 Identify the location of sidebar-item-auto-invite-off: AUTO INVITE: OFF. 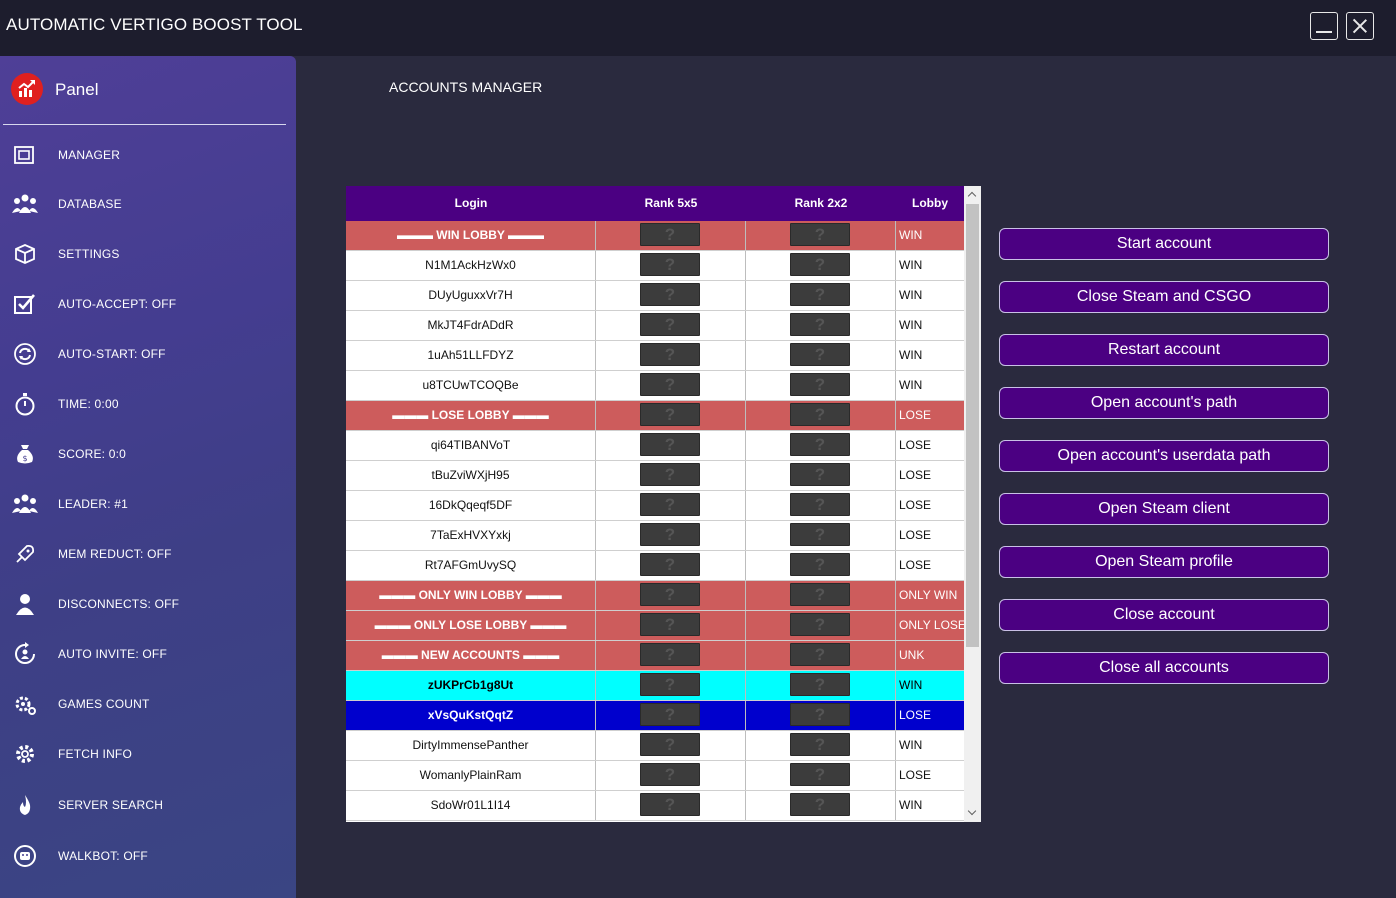
(148, 654).